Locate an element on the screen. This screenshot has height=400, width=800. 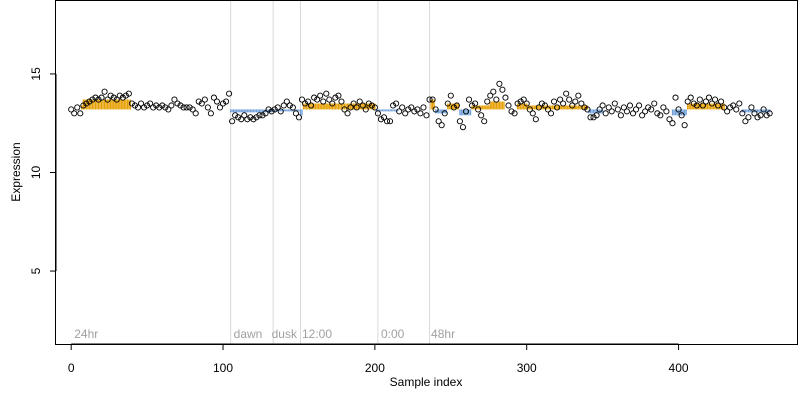
x-axis: 0 100 200 300 400 is located at coordinates (378, 359).